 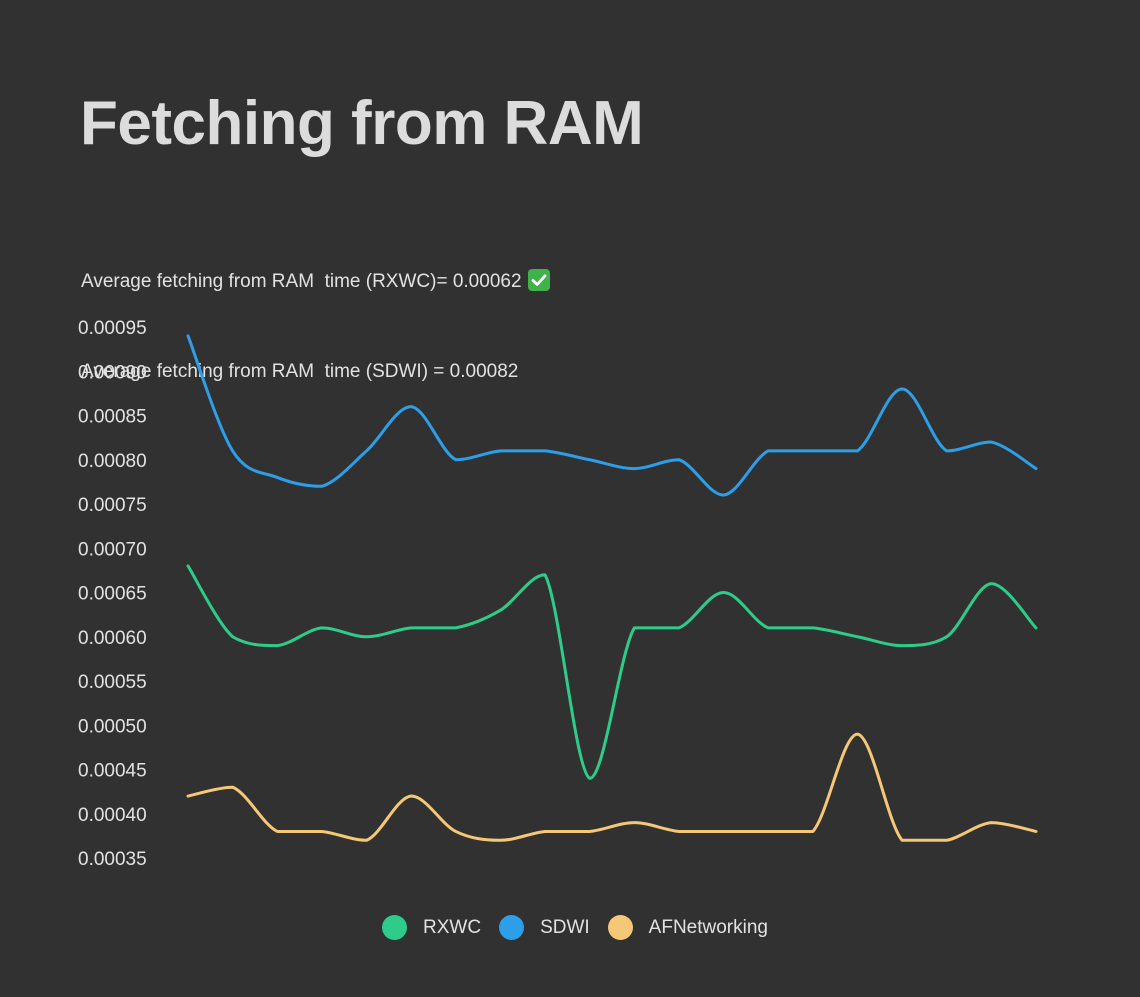 What do you see at coordinates (362, 123) in the screenshot?
I see `page-title: Fetching from RAM` at bounding box center [362, 123].